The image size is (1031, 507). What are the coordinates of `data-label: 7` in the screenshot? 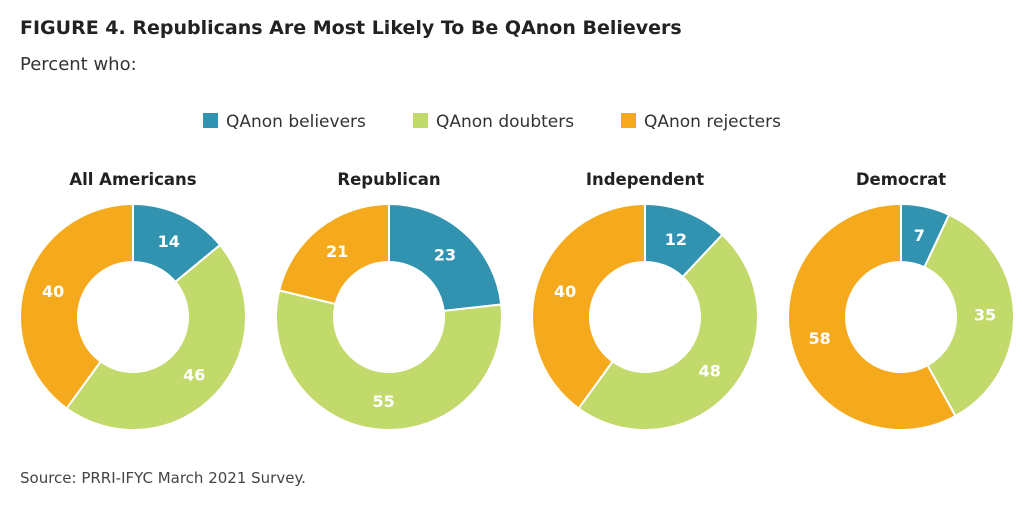 It's located at (919, 235).